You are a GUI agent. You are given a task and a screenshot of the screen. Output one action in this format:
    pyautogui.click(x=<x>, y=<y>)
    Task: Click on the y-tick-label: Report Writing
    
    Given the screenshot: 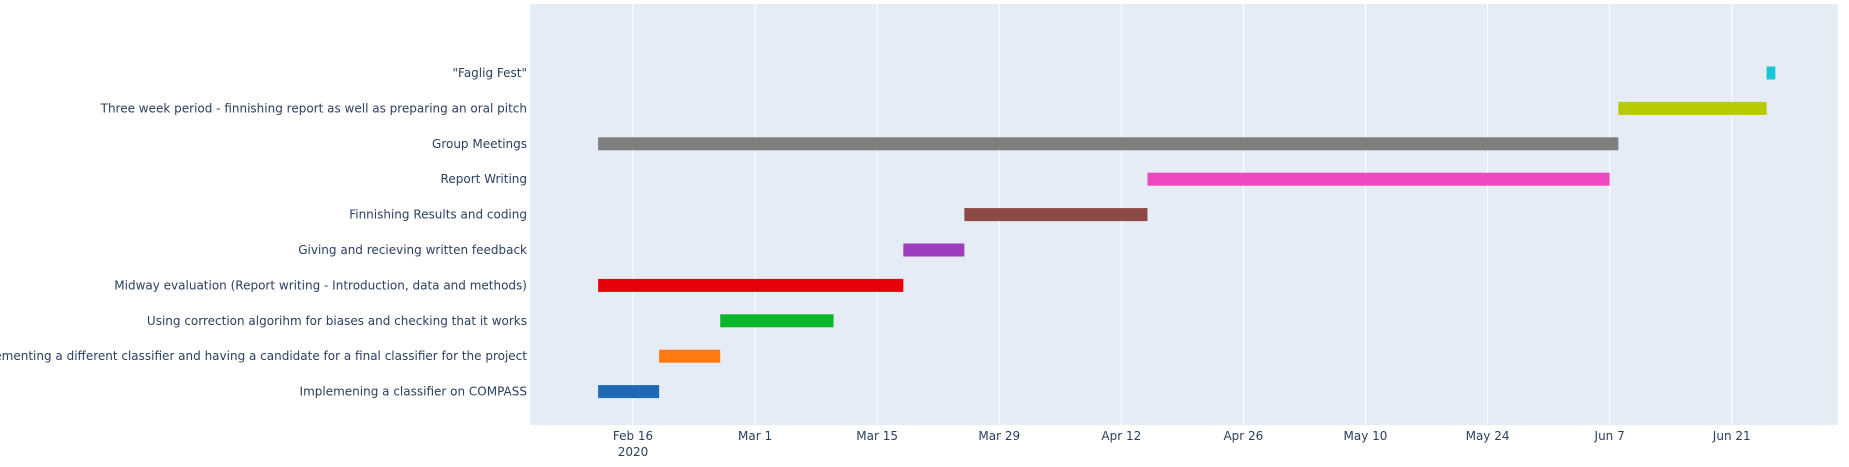 What is the action you would take?
    pyautogui.click(x=484, y=179)
    